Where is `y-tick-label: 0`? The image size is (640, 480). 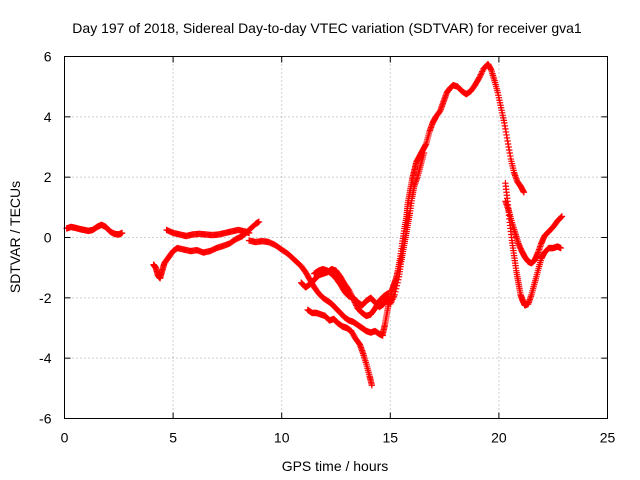
y-tick-label: 0 is located at coordinates (48, 238).